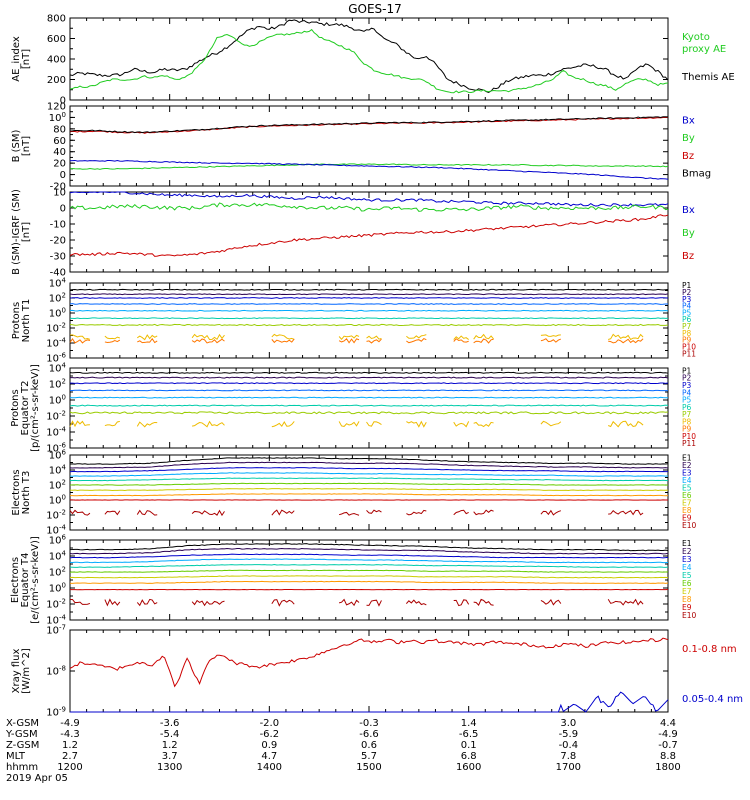 This screenshot has height=800, width=750. Describe the element at coordinates (687, 429) in the screenshot. I see `legend-label: P9` at that location.